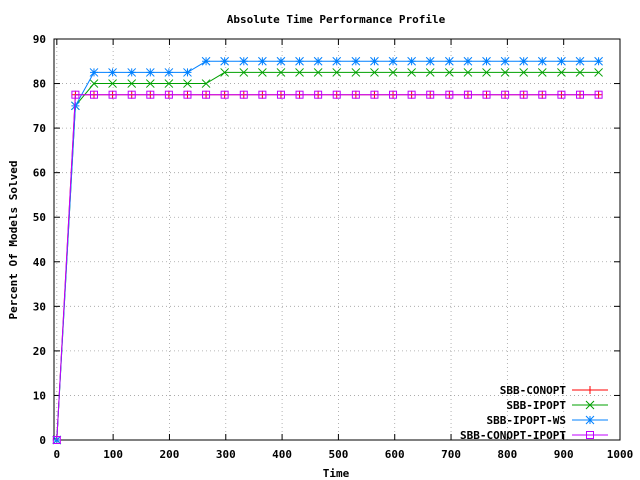 The image size is (640, 480). Describe the element at coordinates (226, 454) in the screenshot. I see `x-tick-label: 300` at that location.